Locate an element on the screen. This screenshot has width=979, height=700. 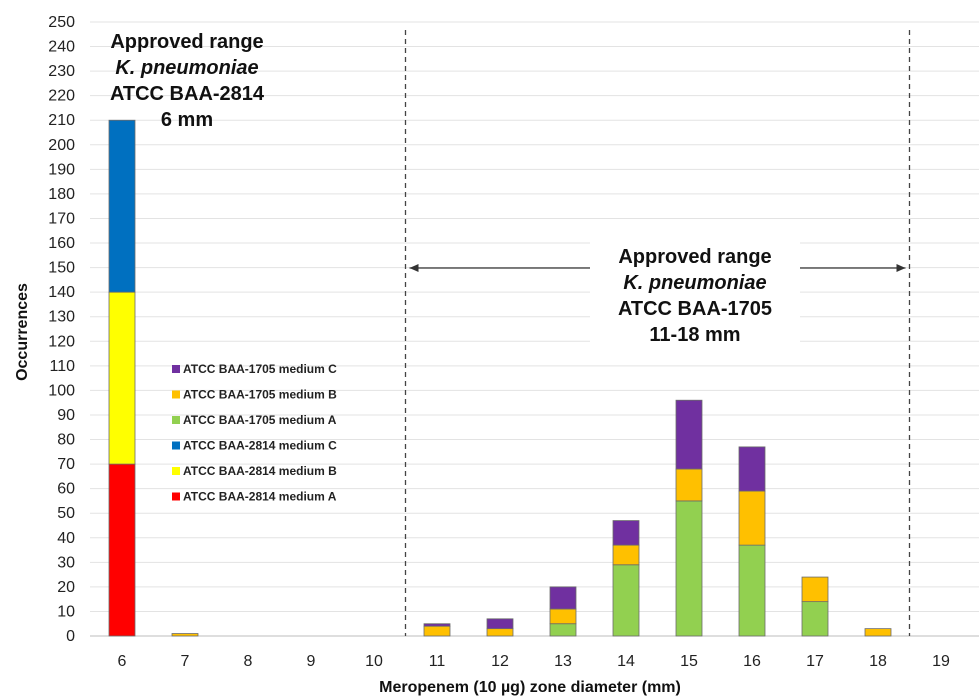
y-tick-label: 210 is located at coordinates (61, 120).